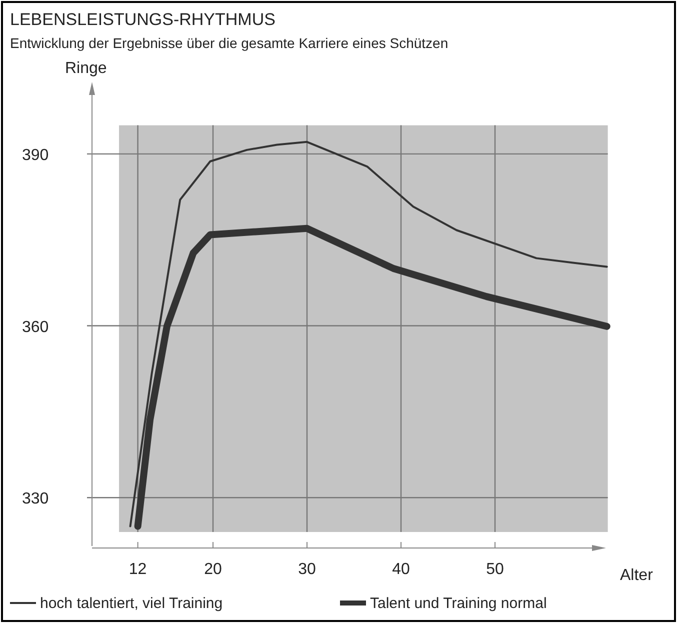 The image size is (677, 623). I want to click on legend-label: hoch talentiert, viel Training, so click(131, 603).